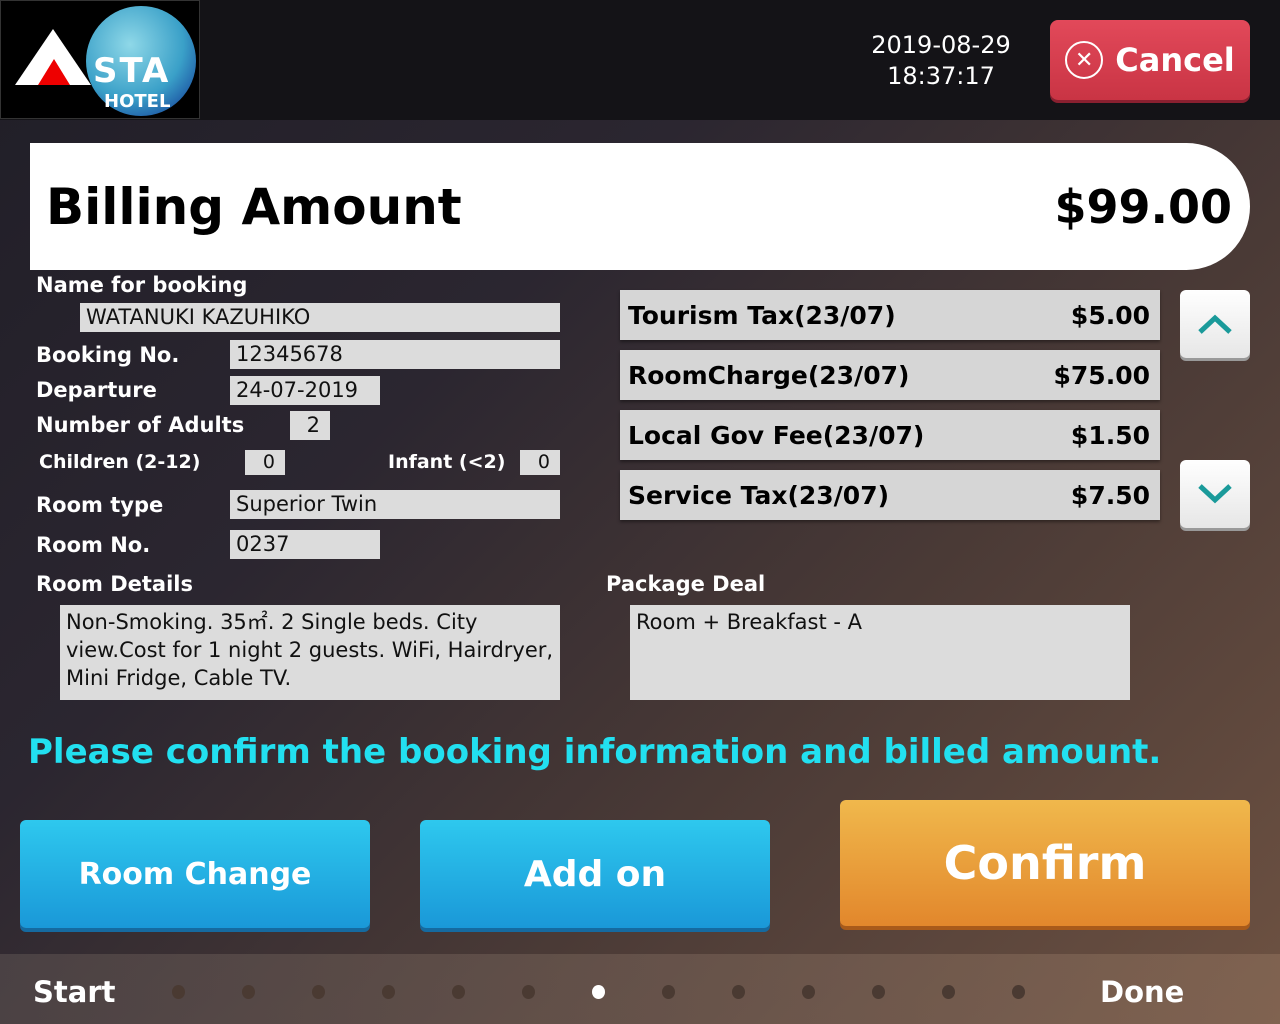 Image resolution: width=1280 pixels, height=1024 pixels. I want to click on adults-field: 2, so click(310, 425).